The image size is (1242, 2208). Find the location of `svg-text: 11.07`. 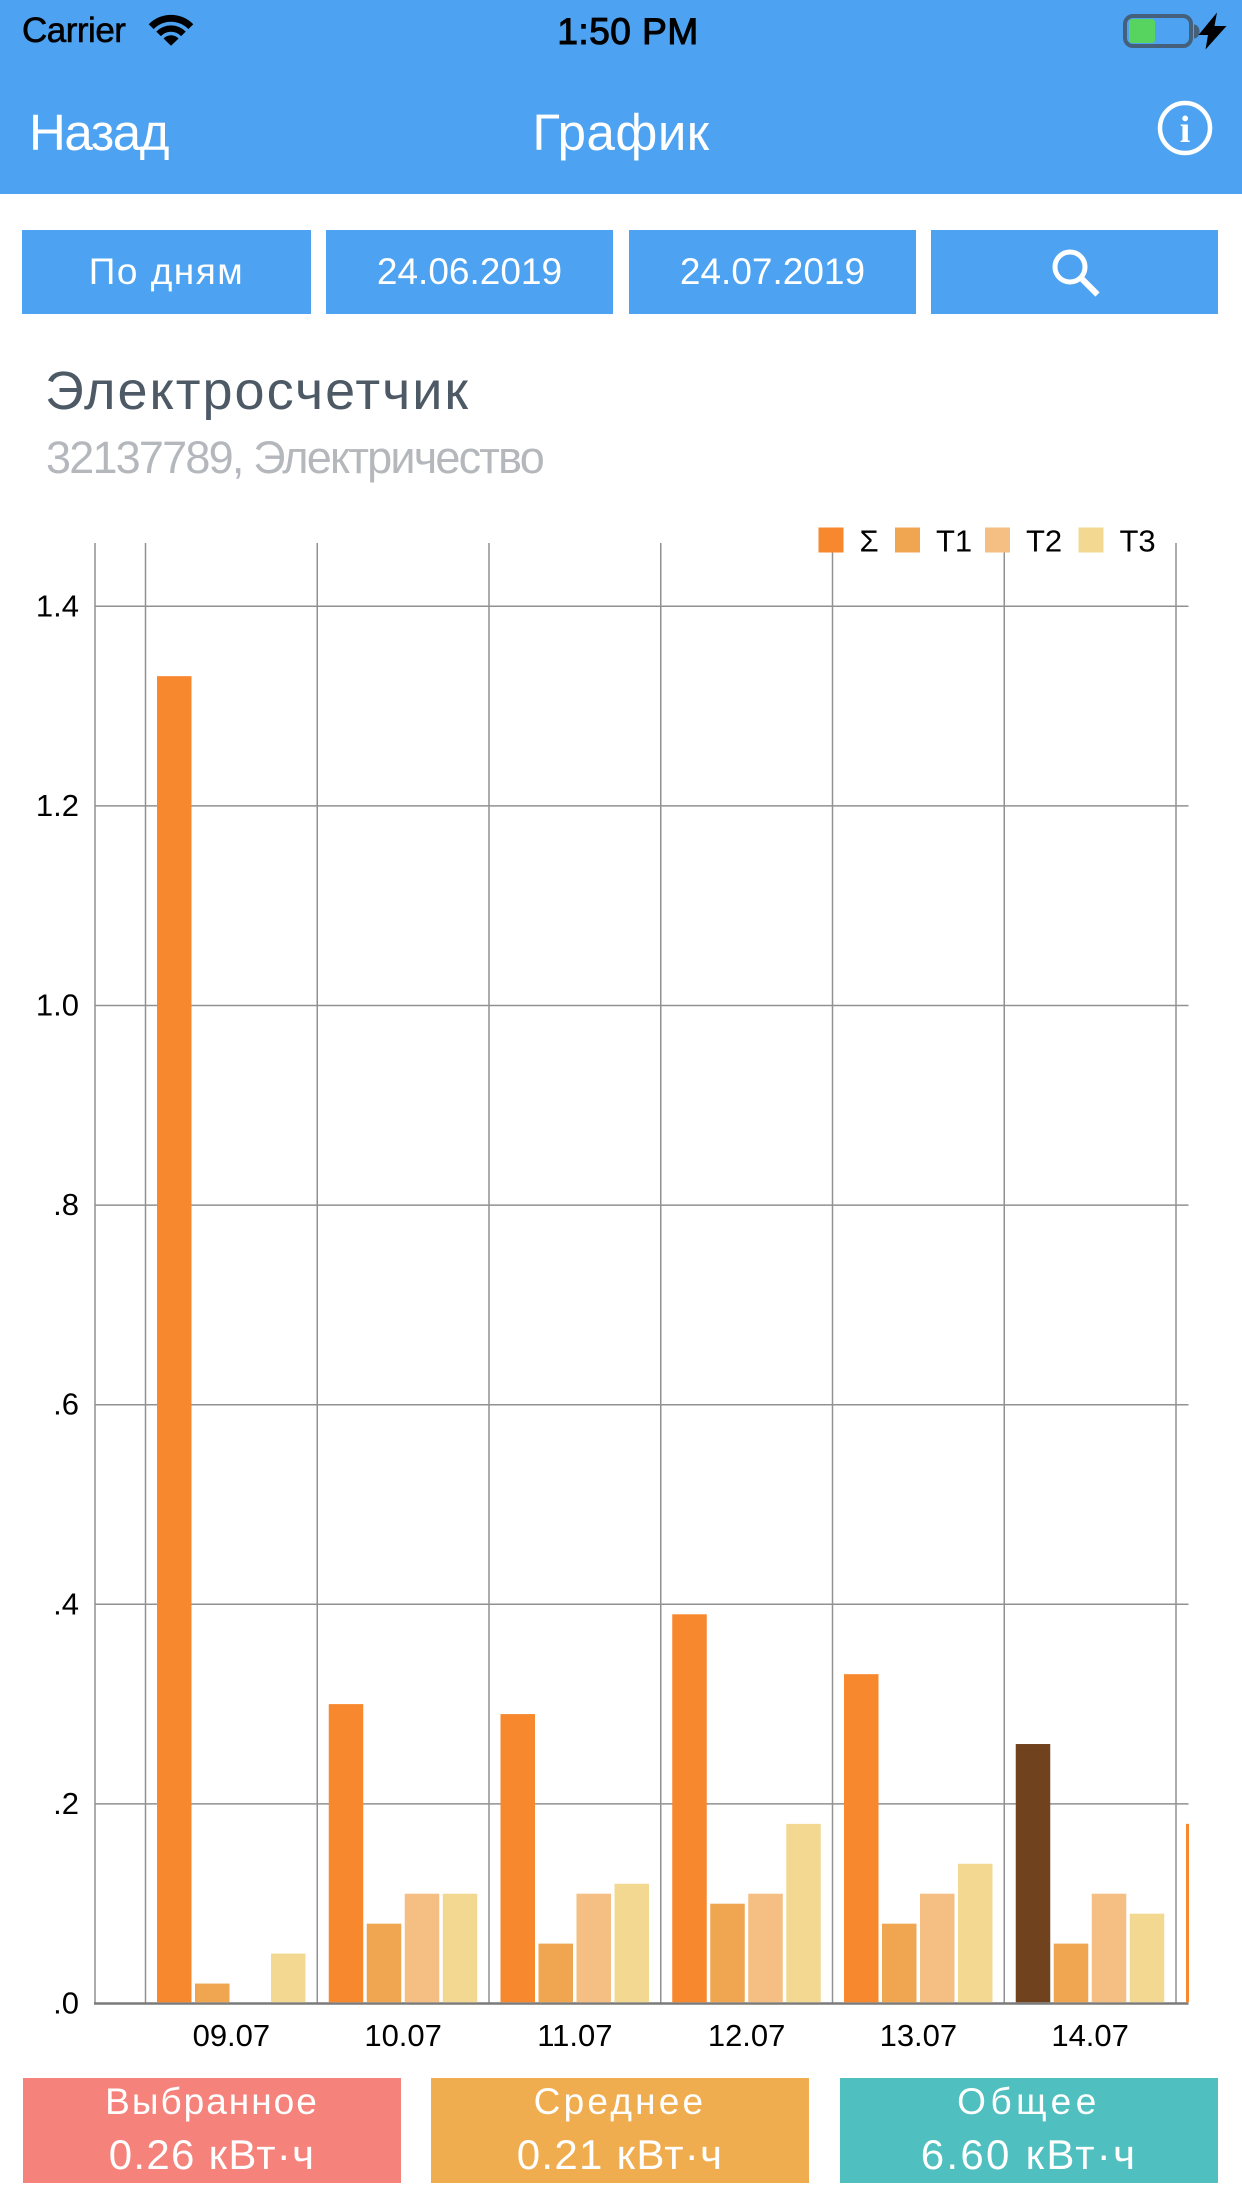

svg-text: 11.07 is located at coordinates (574, 2035).